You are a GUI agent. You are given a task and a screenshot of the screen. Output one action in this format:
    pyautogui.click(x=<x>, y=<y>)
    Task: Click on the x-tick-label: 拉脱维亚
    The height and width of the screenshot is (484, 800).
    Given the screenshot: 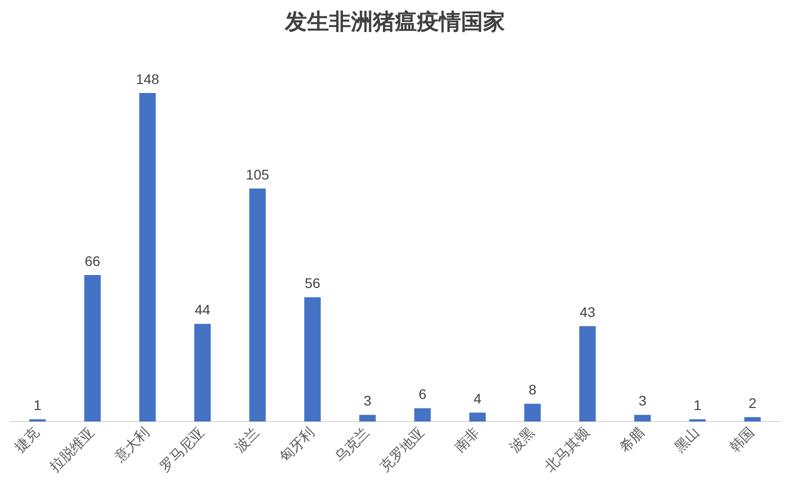 What is the action you would take?
    pyautogui.click(x=72, y=450)
    